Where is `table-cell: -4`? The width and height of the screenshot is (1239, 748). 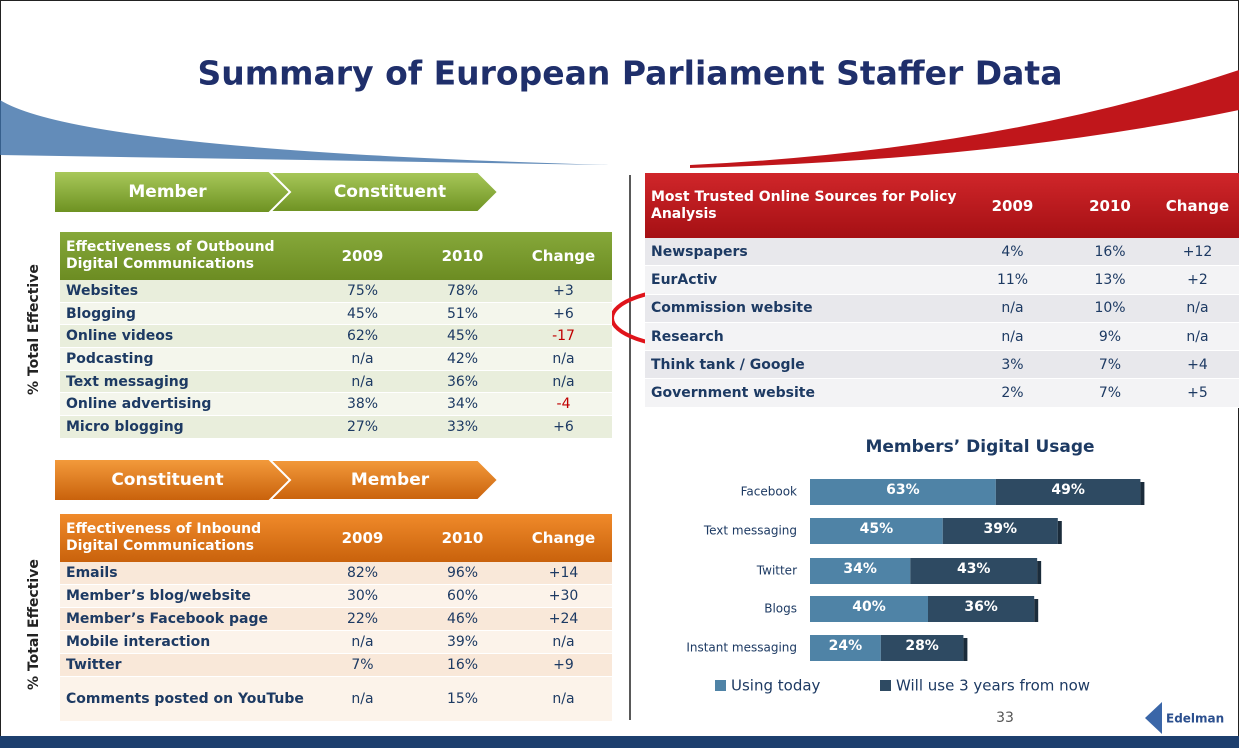 table-cell: -4 is located at coordinates (563, 404).